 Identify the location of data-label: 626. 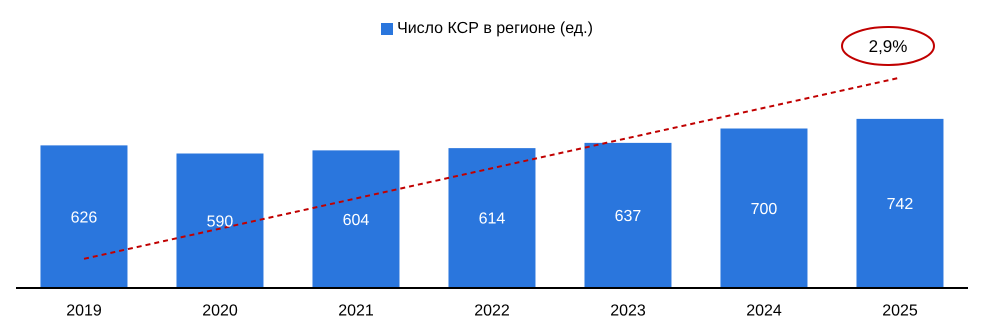
(84, 217).